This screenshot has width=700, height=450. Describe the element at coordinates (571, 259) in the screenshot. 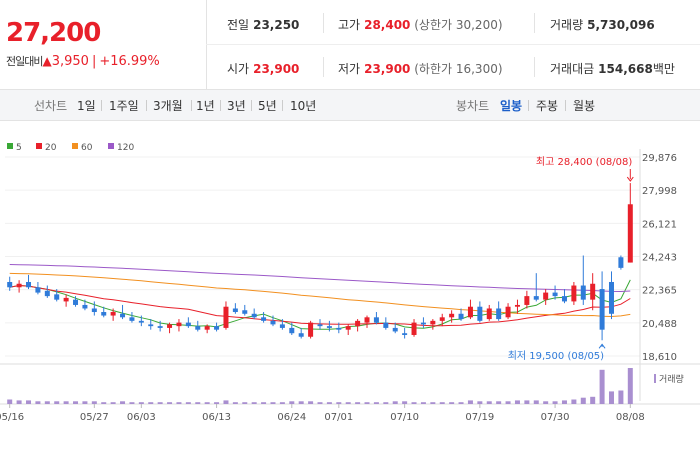

I see `annotations: 최고 28,400 (08/08) 최저 19,500 (08/05)` at that location.